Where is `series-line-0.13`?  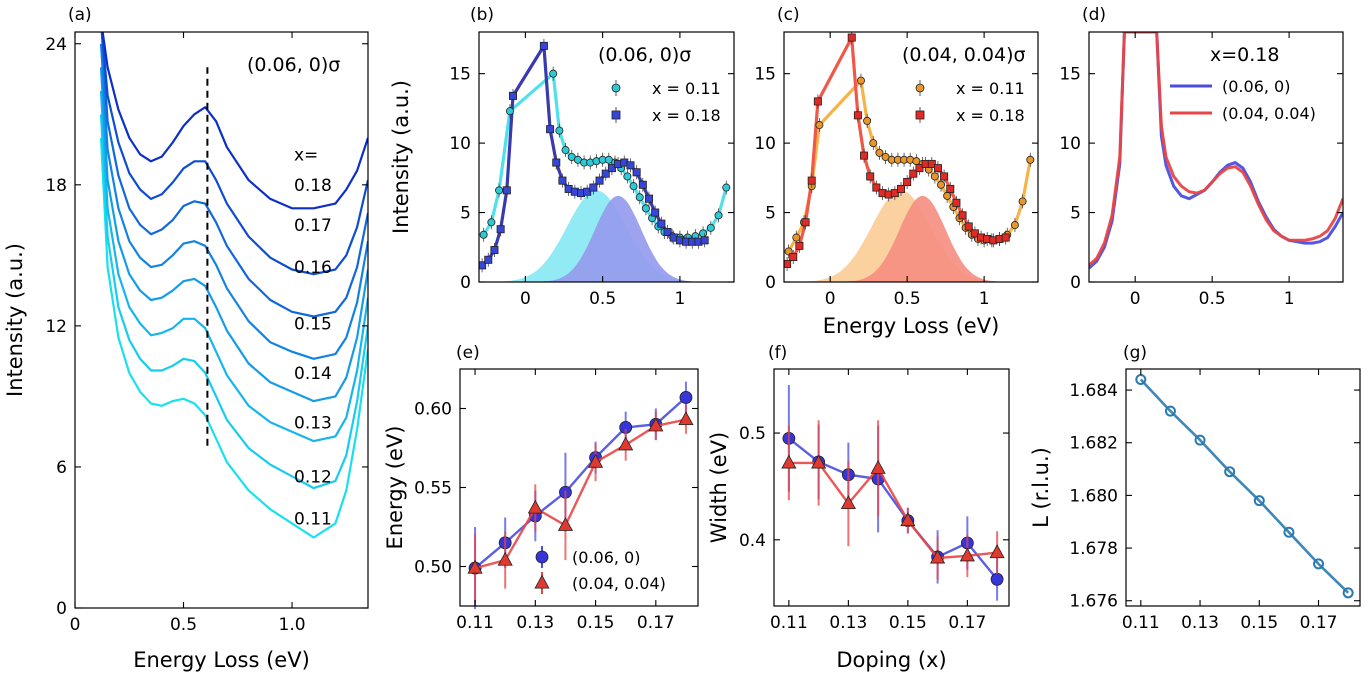 series-line-0.13 is located at coordinates (233, 266).